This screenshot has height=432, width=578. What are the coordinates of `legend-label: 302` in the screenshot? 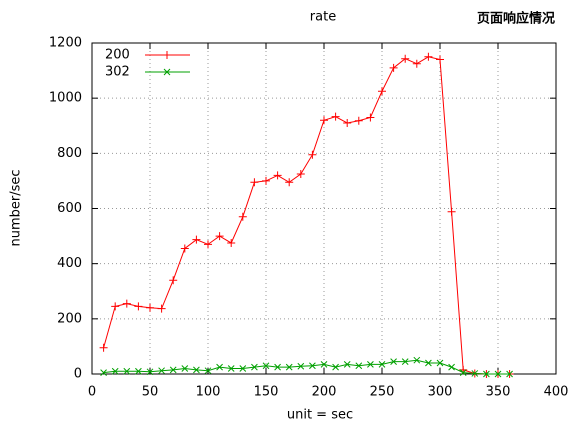 It's located at (117, 72).